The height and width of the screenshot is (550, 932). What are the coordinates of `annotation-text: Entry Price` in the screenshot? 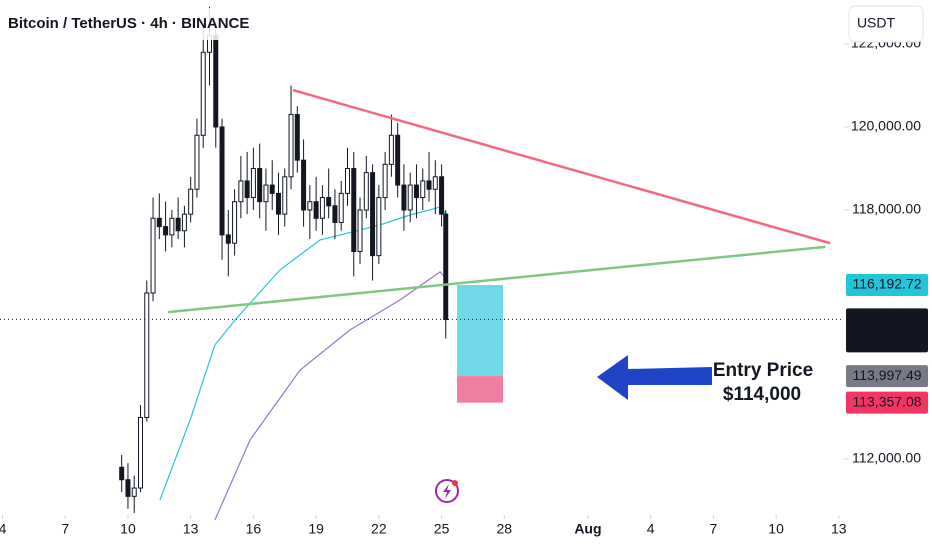 It's located at (763, 370).